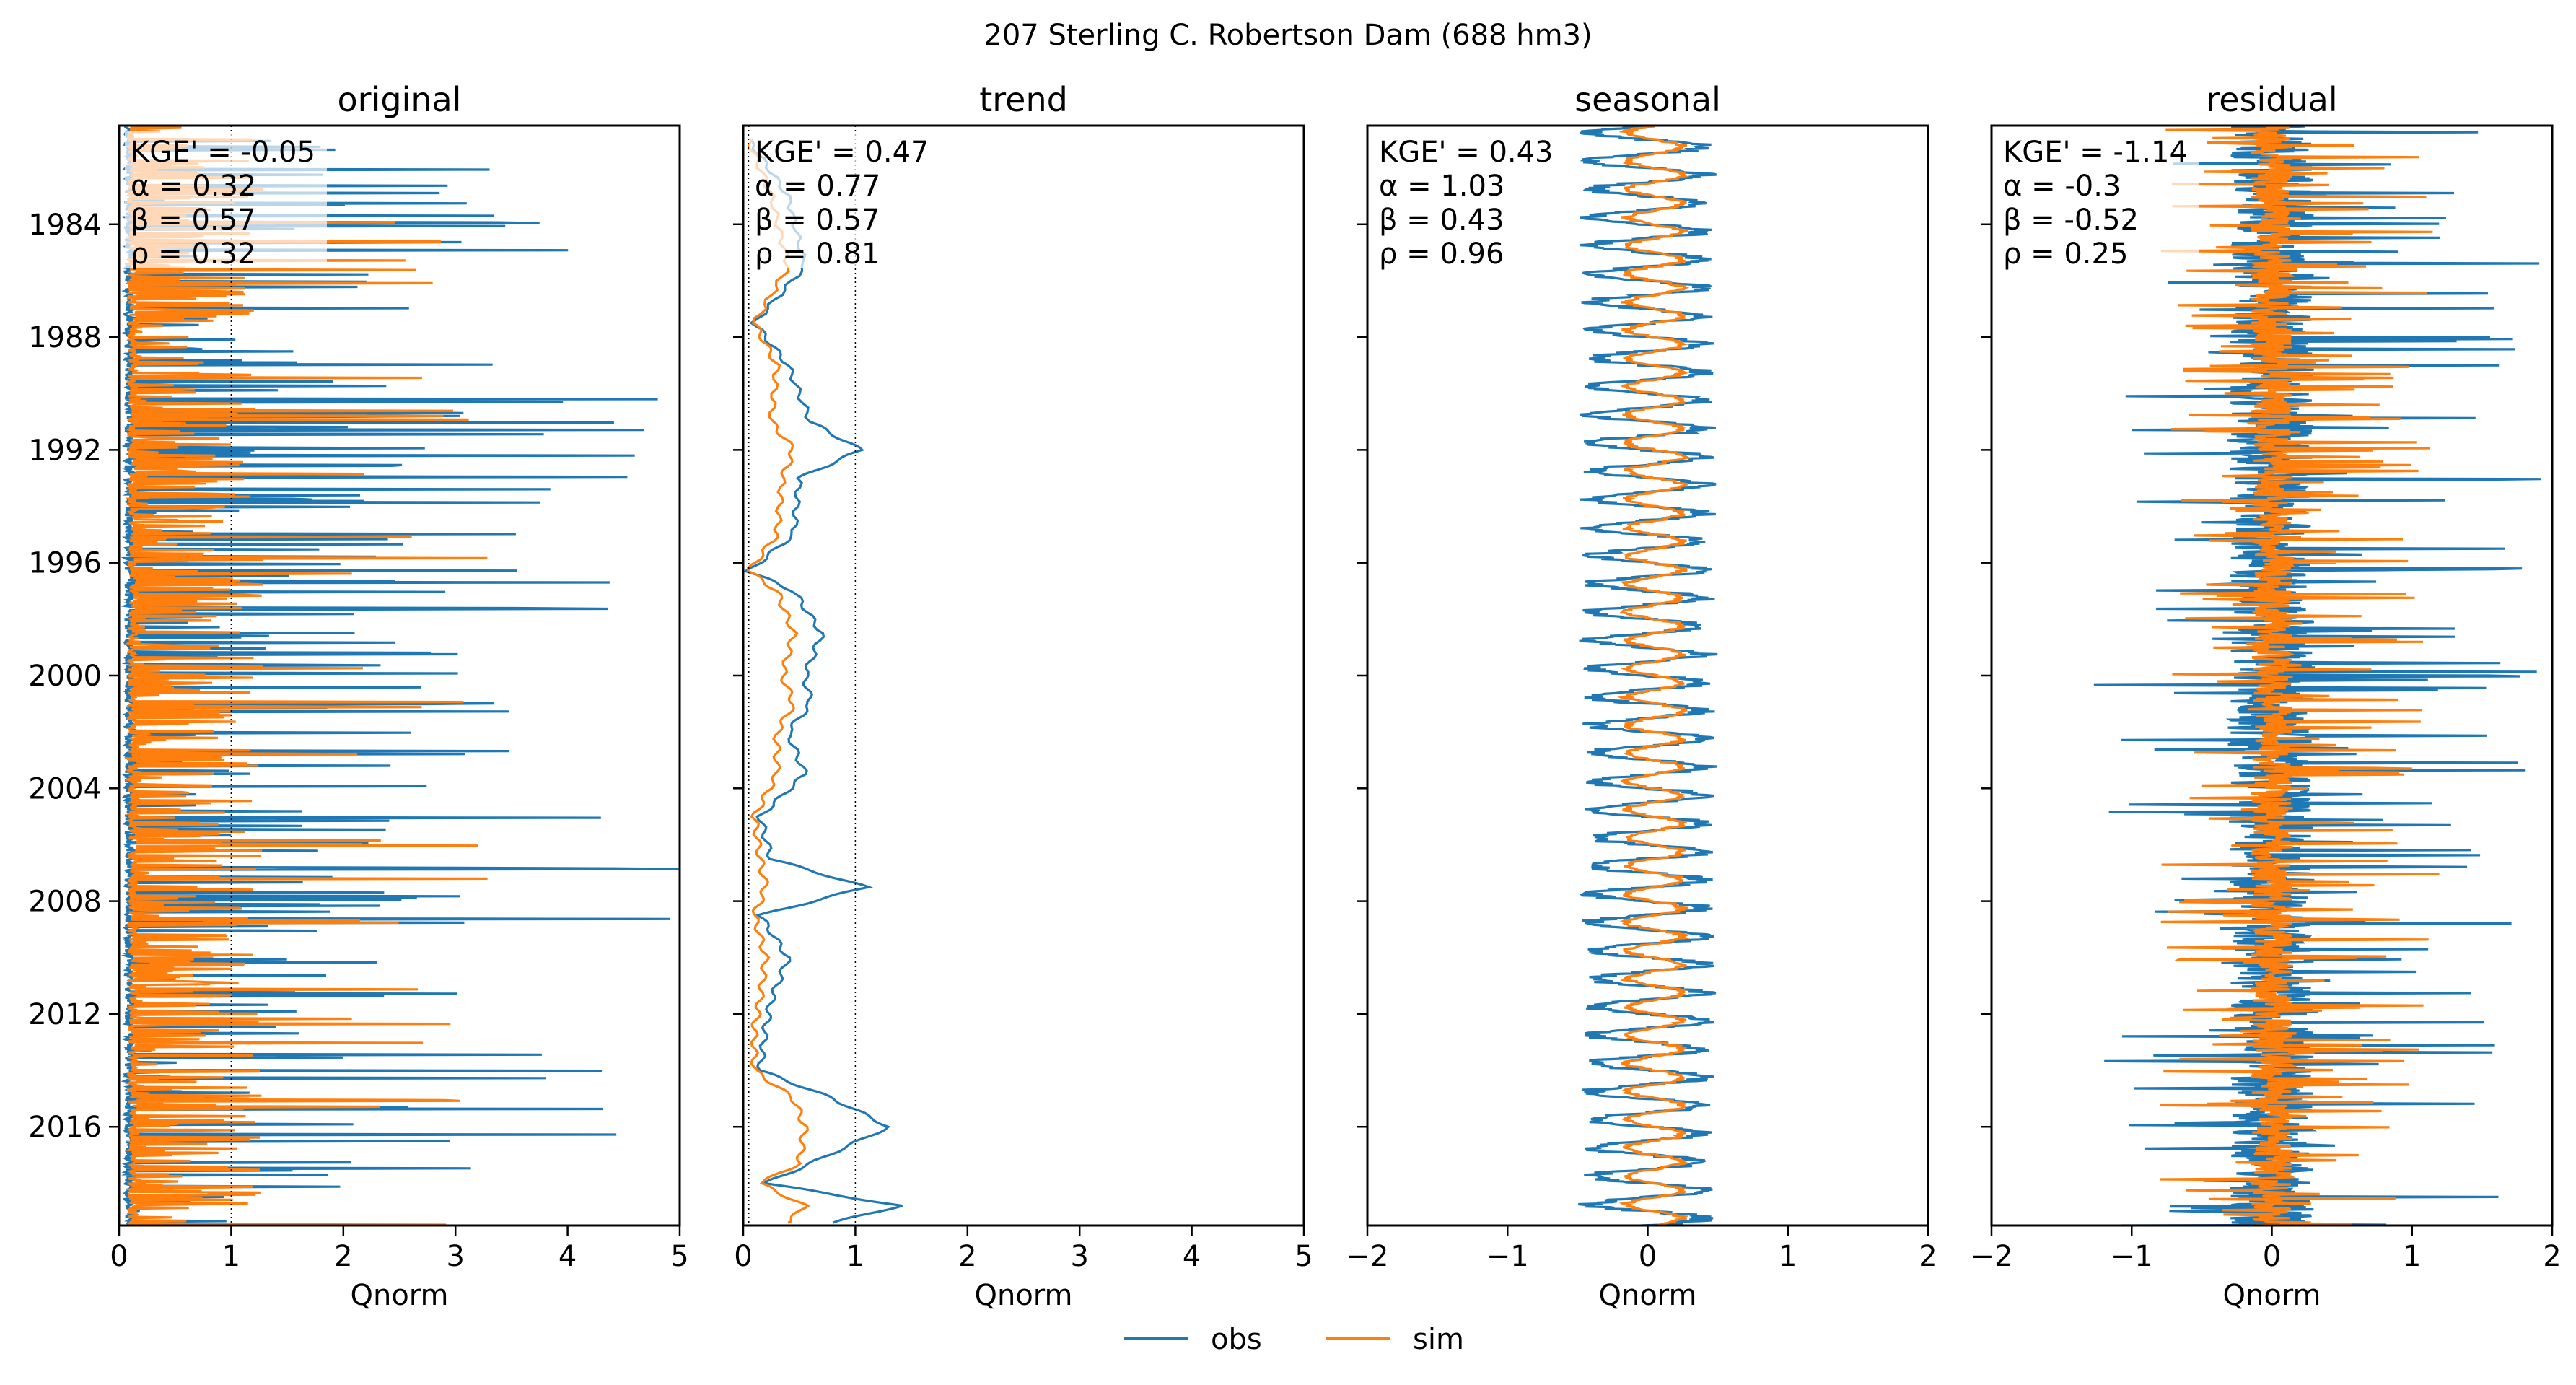 The image size is (2576, 1385). What do you see at coordinates (1287, 35) in the screenshot?
I see `figure-title: 207 Sterling C. Robertson Dam (688 hm3)` at bounding box center [1287, 35].